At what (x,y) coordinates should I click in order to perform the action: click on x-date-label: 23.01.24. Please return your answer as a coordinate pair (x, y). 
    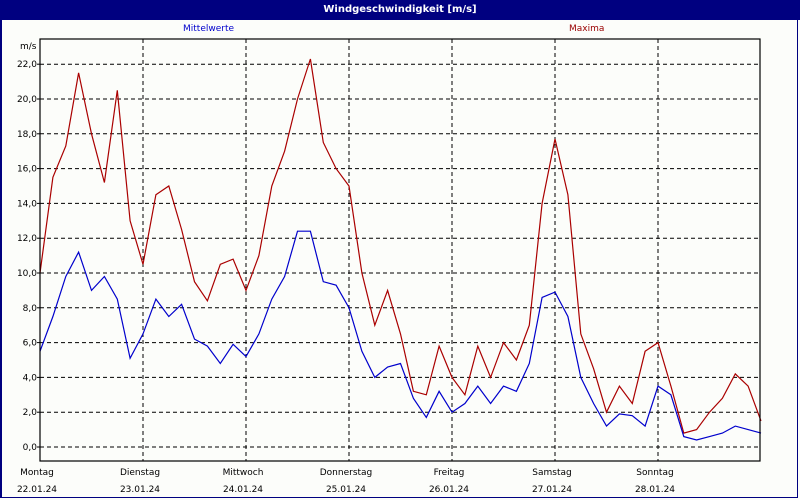
    Looking at the image, I should click on (140, 490).